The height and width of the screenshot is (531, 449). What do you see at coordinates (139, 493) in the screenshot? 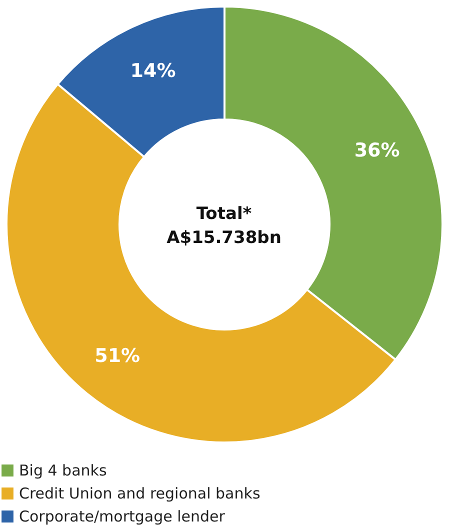
I see `legend-label: Credit Union and regional banks` at bounding box center [139, 493].